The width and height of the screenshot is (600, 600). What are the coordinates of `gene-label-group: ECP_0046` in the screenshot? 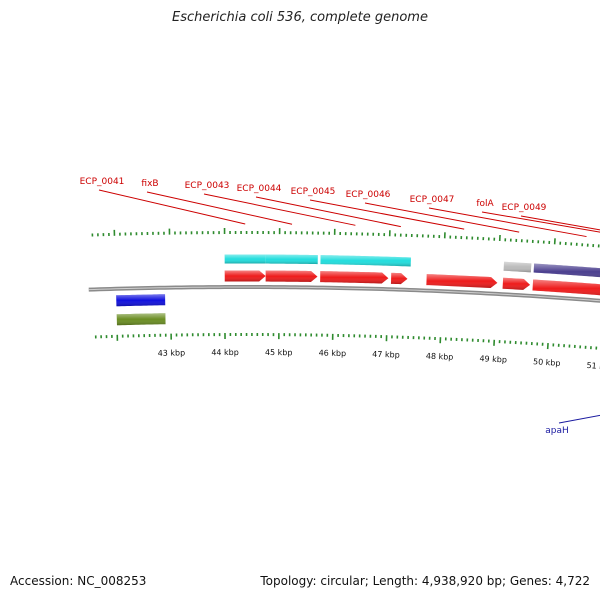 It's located at (433, 211).